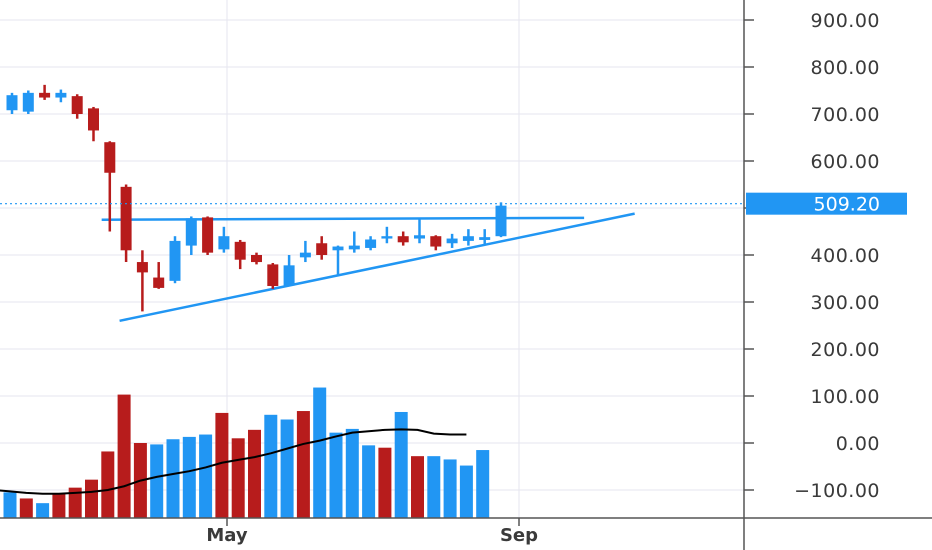 The height and width of the screenshot is (550, 932). I want to click on last-price-tag: 509.20, so click(826, 204).